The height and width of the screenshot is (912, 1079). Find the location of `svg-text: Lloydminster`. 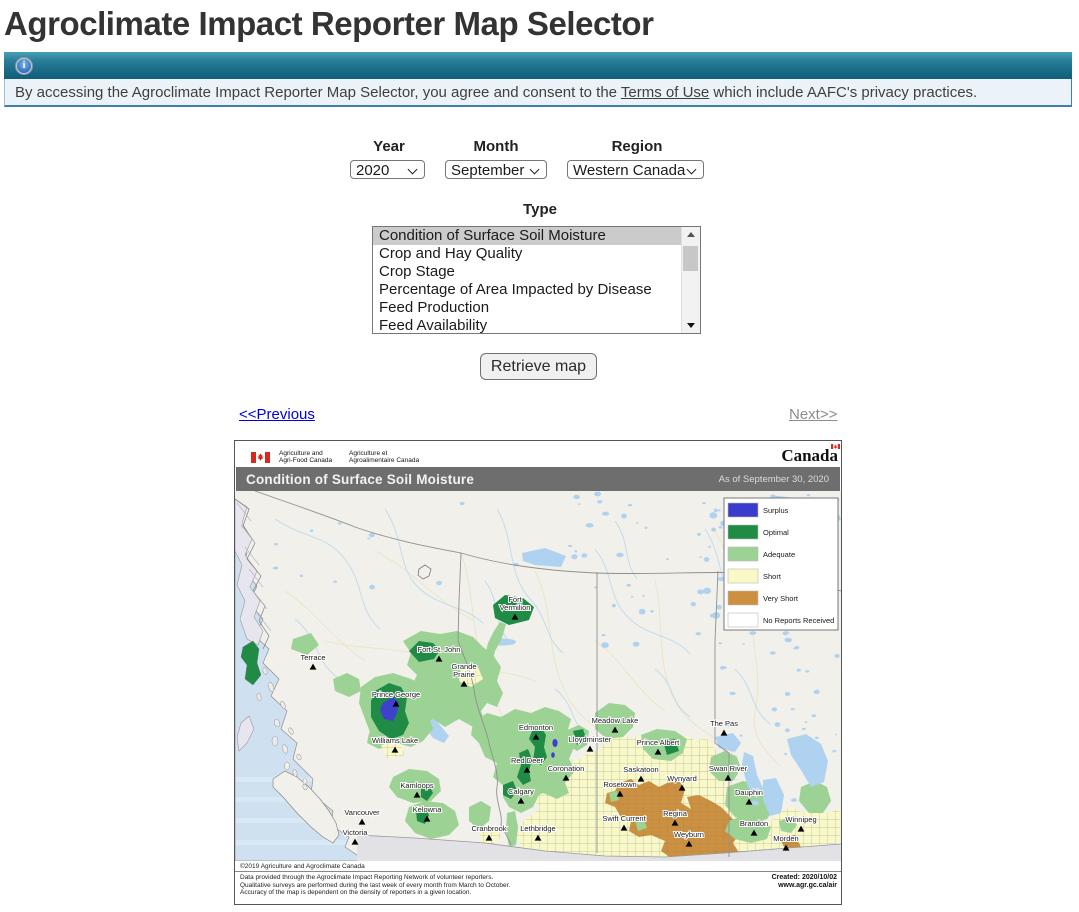

svg-text: Lloydminster is located at coordinates (590, 739).